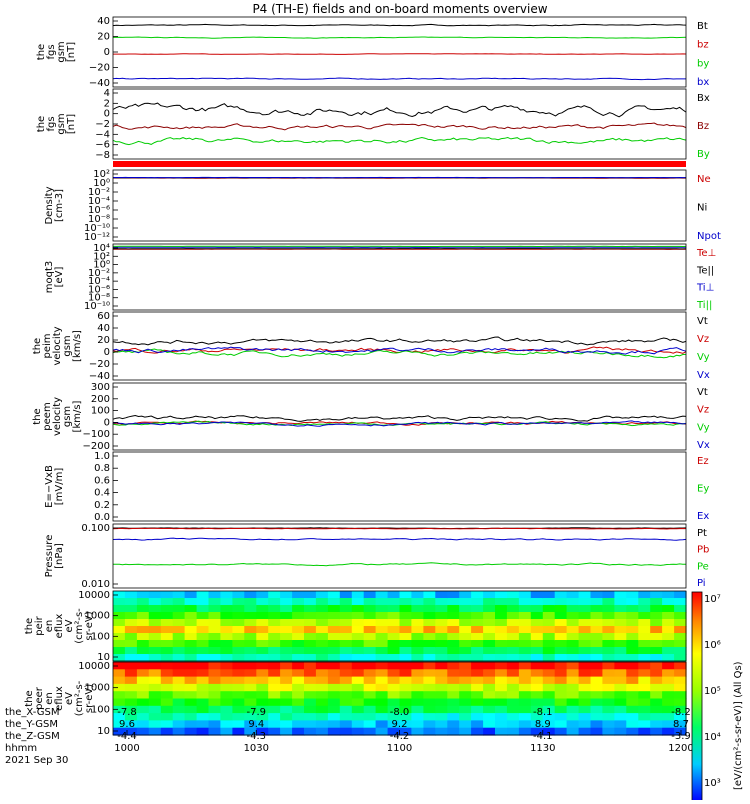 The width and height of the screenshot is (750, 804). What do you see at coordinates (399, 52) in the screenshot?
I see `panel-frame` at bounding box center [399, 52].